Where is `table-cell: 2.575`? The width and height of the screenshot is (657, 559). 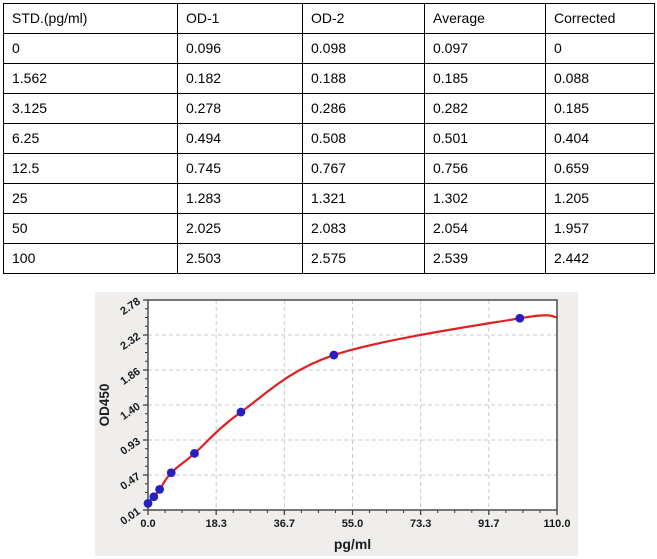
table-cell: 2.575 is located at coordinates (363, 258).